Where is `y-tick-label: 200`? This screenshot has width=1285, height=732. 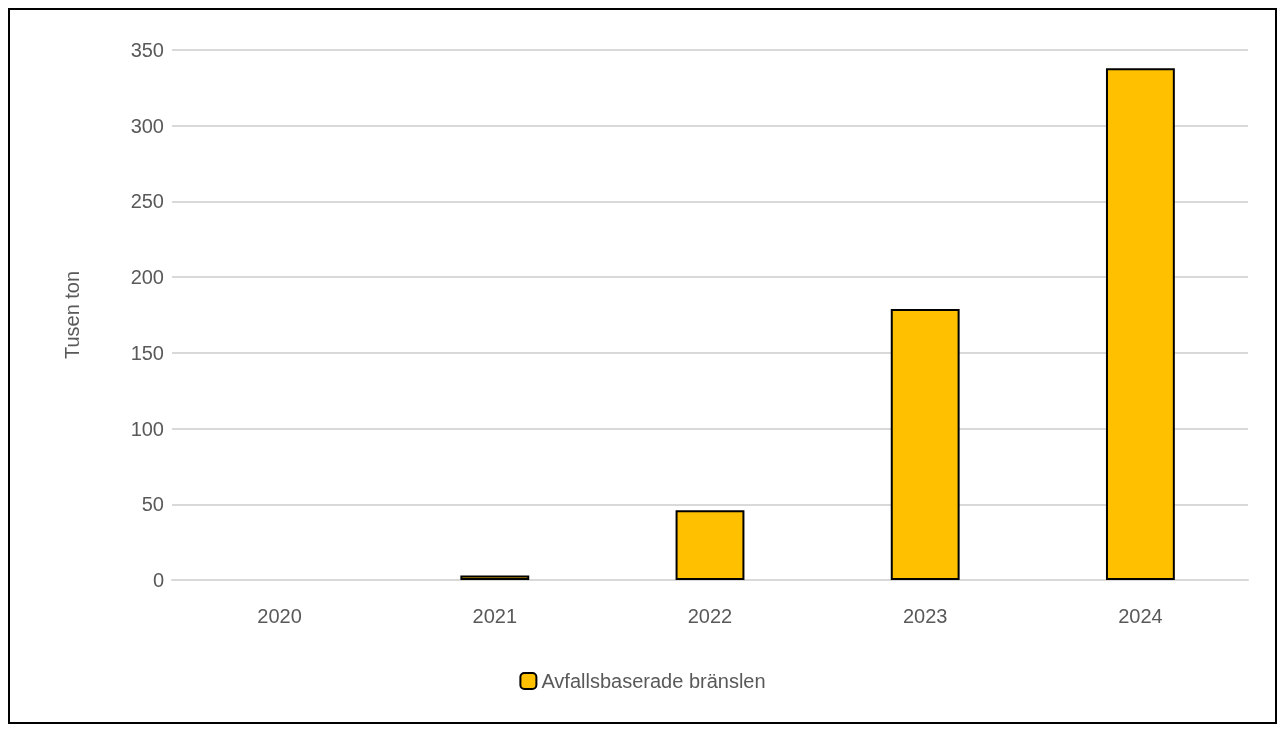 y-tick-label: 200 is located at coordinates (147, 277).